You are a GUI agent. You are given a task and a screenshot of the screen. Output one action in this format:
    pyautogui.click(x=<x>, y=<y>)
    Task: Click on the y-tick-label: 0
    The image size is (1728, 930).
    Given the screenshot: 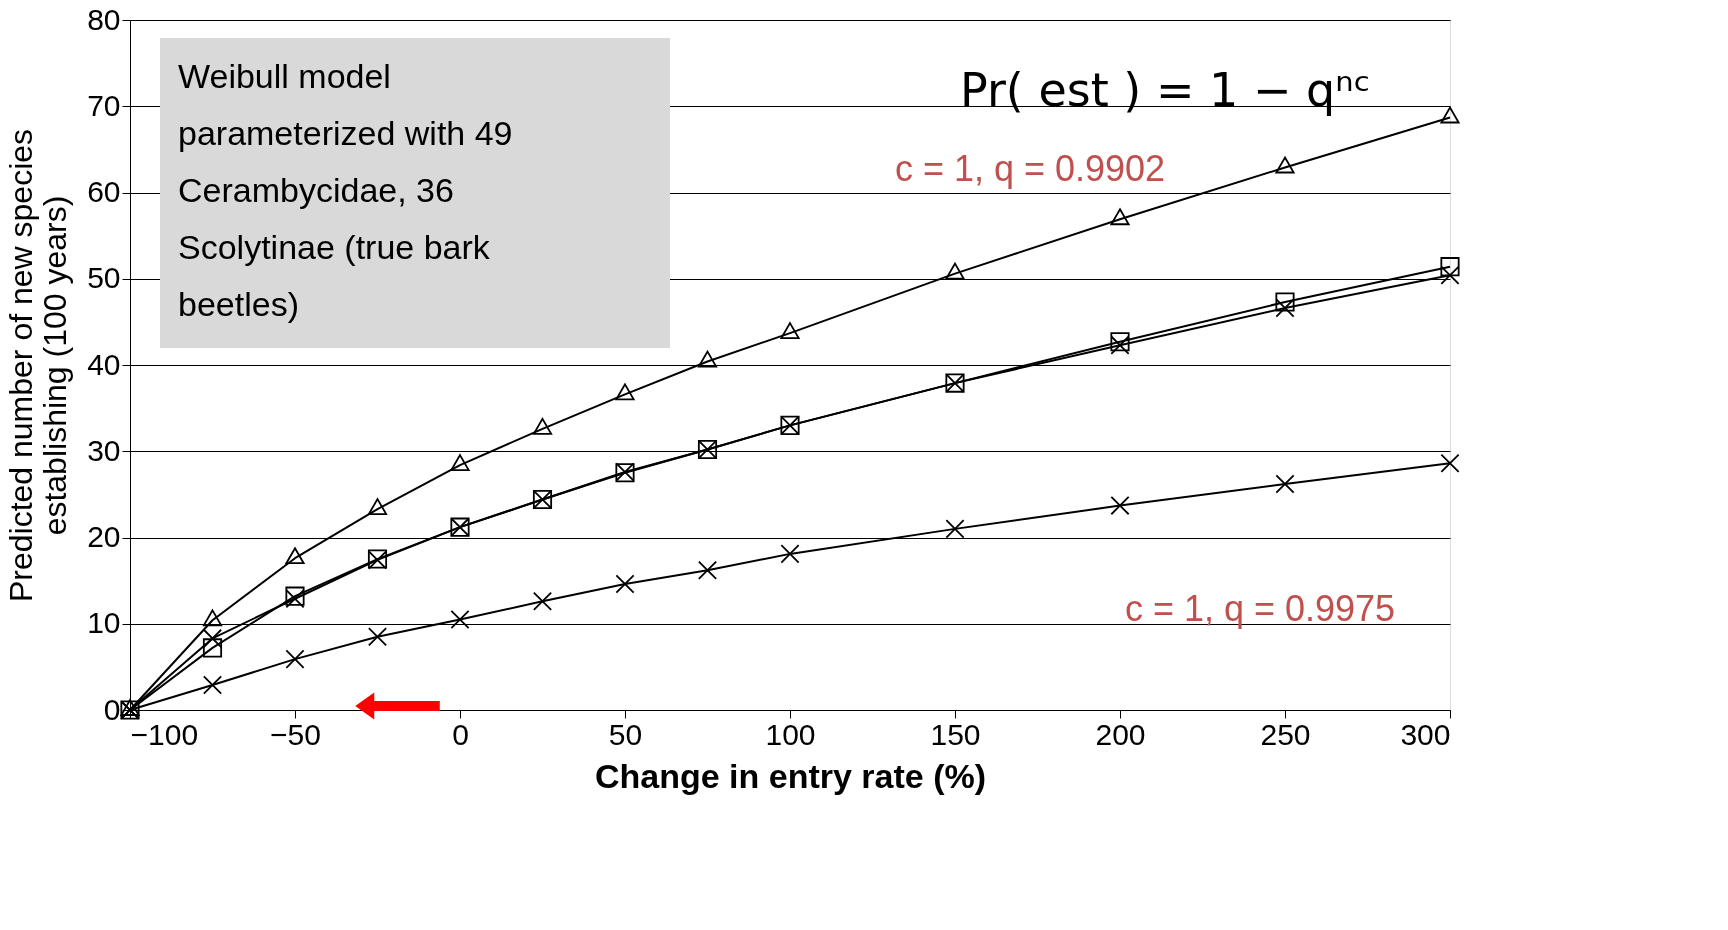 What is the action you would take?
    pyautogui.click(x=112, y=709)
    